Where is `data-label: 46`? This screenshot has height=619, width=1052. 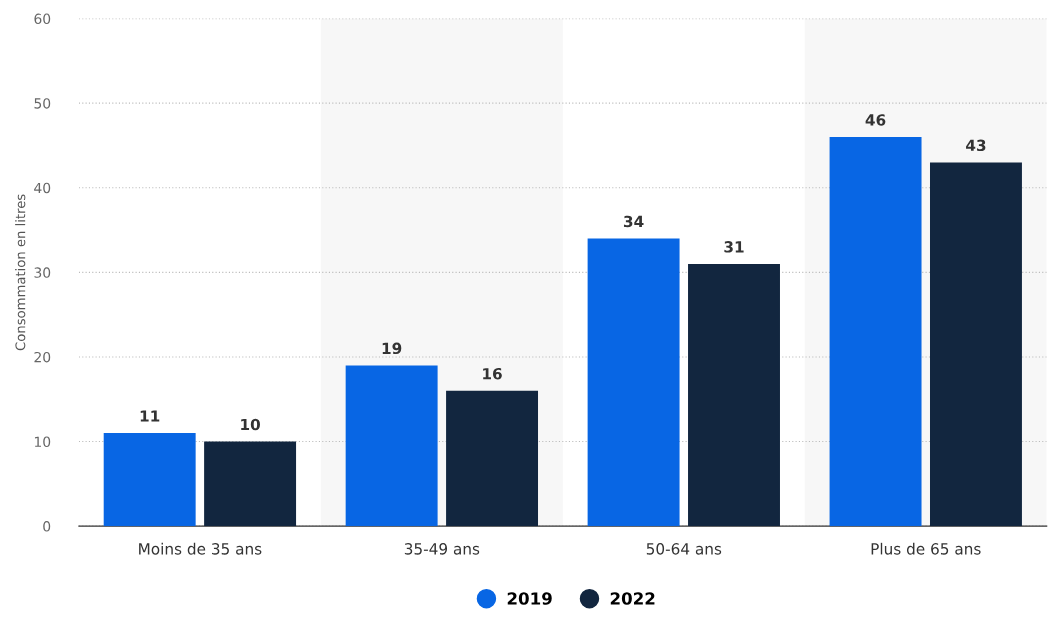 data-label: 46 is located at coordinates (875, 120).